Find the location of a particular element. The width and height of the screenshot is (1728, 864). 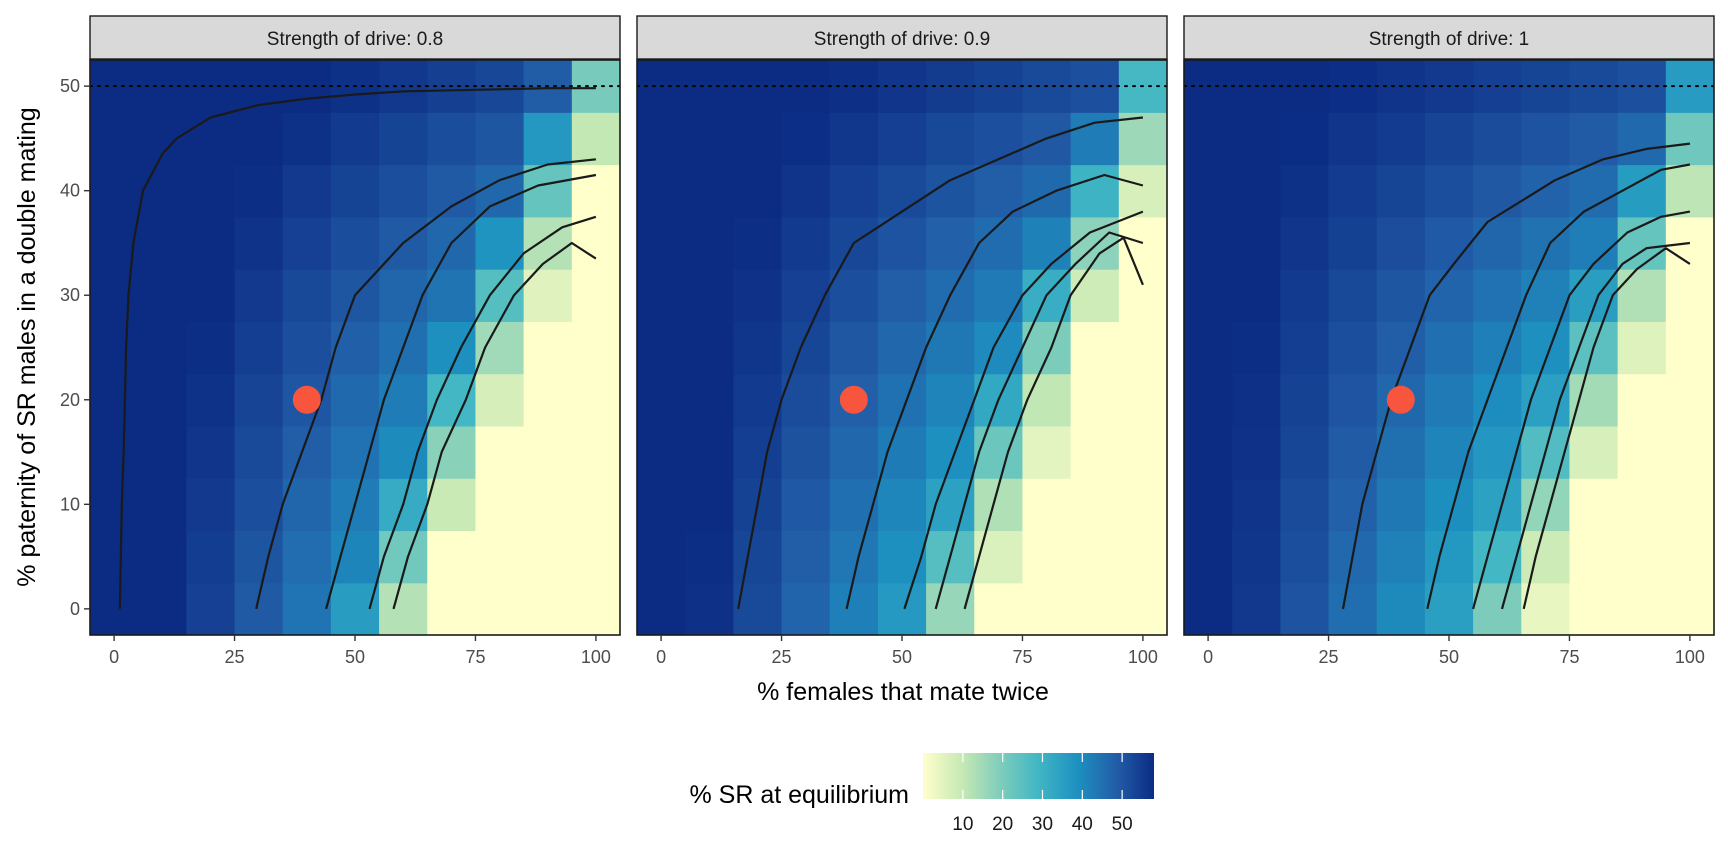

y-tick-label: 40 is located at coordinates (70, 191).